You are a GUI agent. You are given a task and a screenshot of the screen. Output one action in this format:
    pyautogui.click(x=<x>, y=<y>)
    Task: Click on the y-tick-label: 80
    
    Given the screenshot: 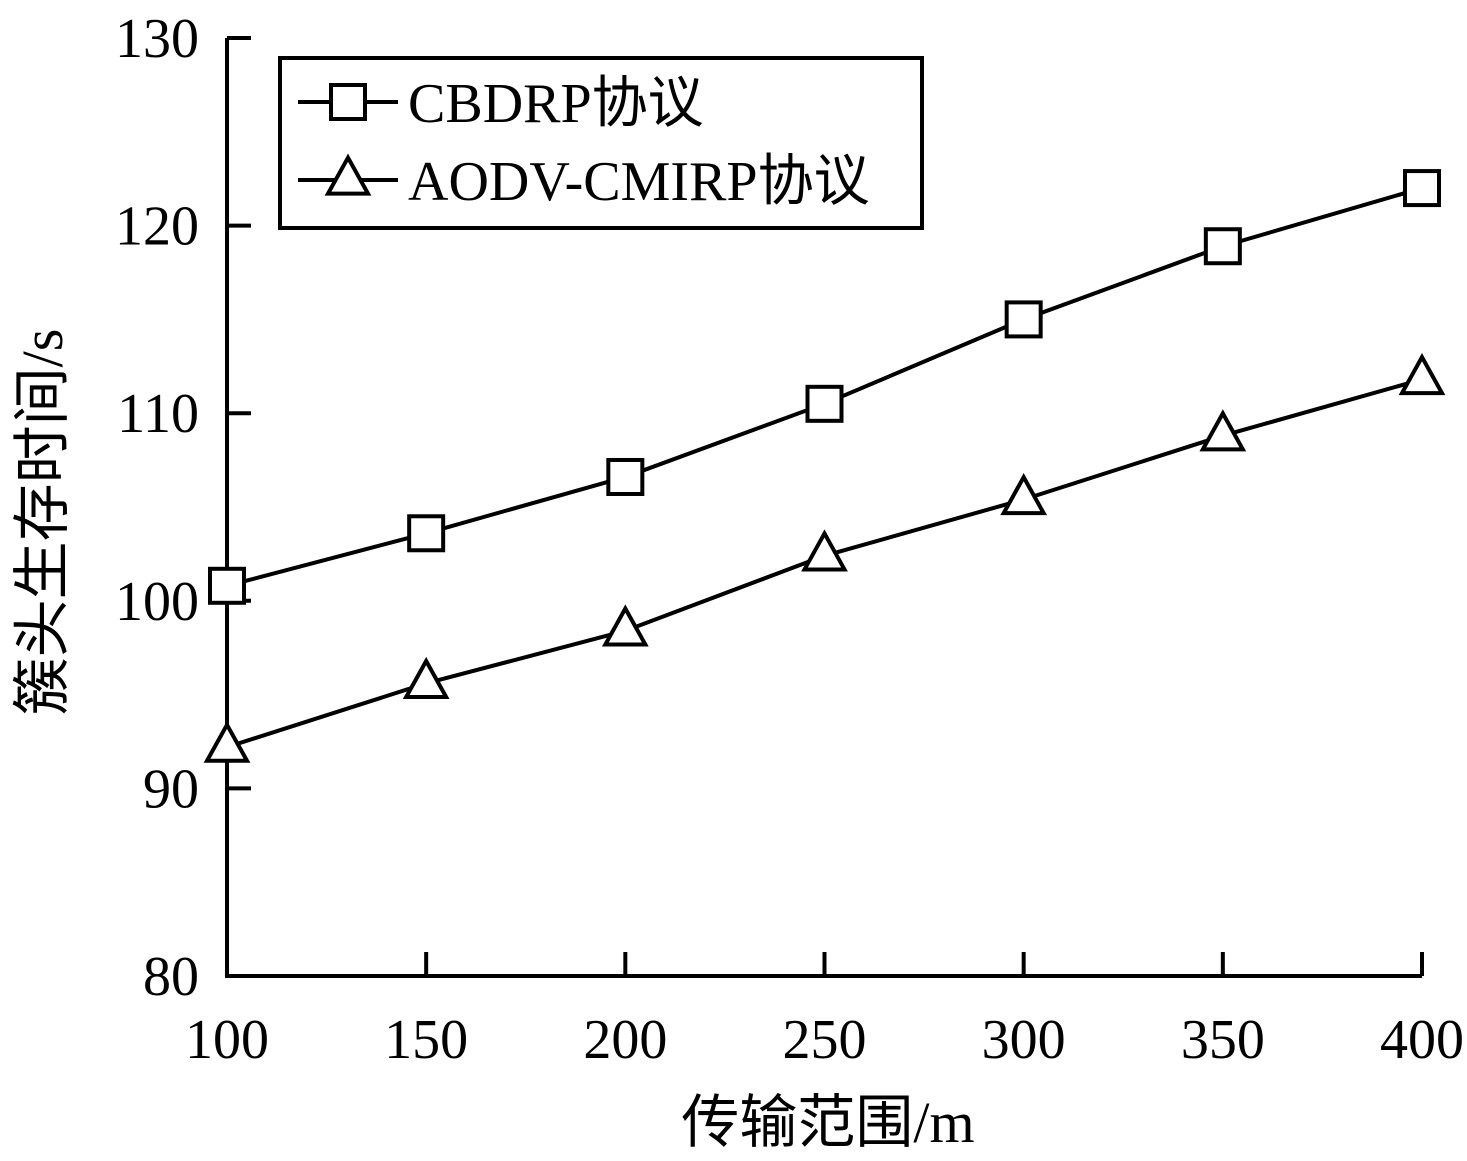 What is the action you would take?
    pyautogui.click(x=171, y=977)
    